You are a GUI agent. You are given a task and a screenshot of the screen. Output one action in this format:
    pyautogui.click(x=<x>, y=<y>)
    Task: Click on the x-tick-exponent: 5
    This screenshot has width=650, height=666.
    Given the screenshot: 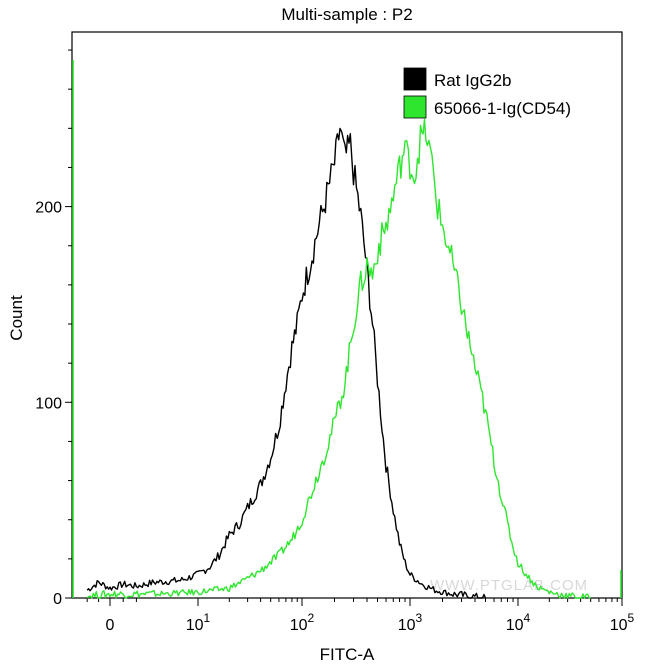 What is the action you would take?
    pyautogui.click(x=631, y=618)
    